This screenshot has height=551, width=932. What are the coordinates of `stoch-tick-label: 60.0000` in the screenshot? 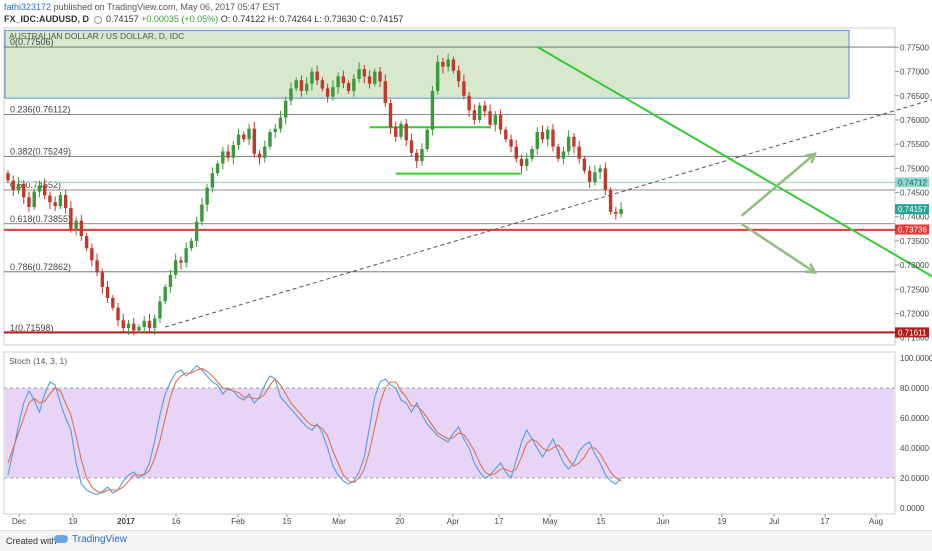 It's located at (914, 418).